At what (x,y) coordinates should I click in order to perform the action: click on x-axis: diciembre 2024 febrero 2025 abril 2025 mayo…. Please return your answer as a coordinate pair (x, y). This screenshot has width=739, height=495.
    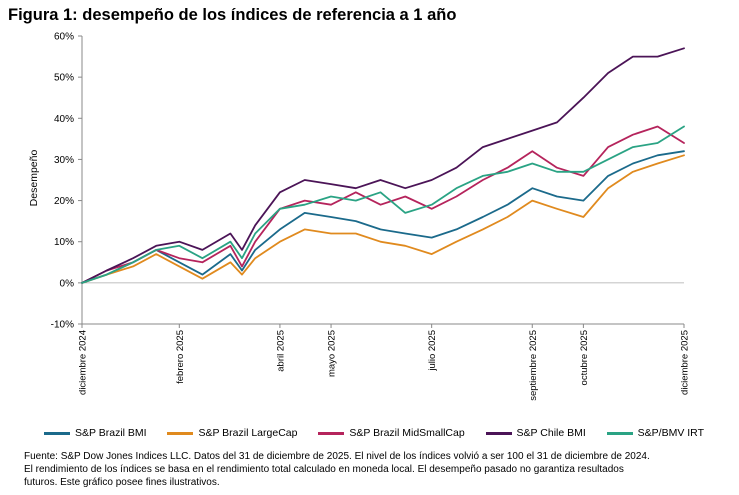
    Looking at the image, I should click on (384, 362).